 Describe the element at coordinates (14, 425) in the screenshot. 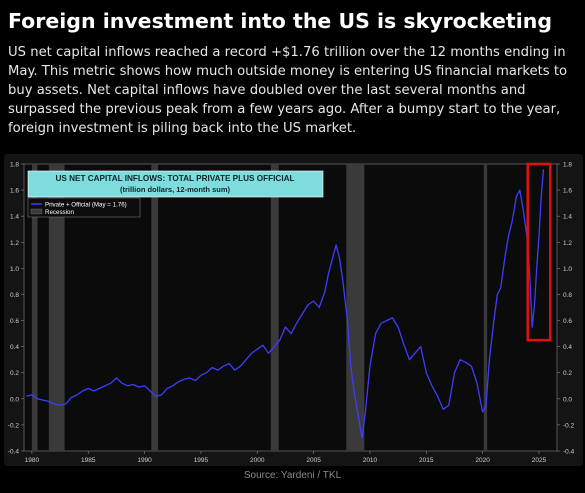

I see `y-tick-label-left: -0.2` at that location.